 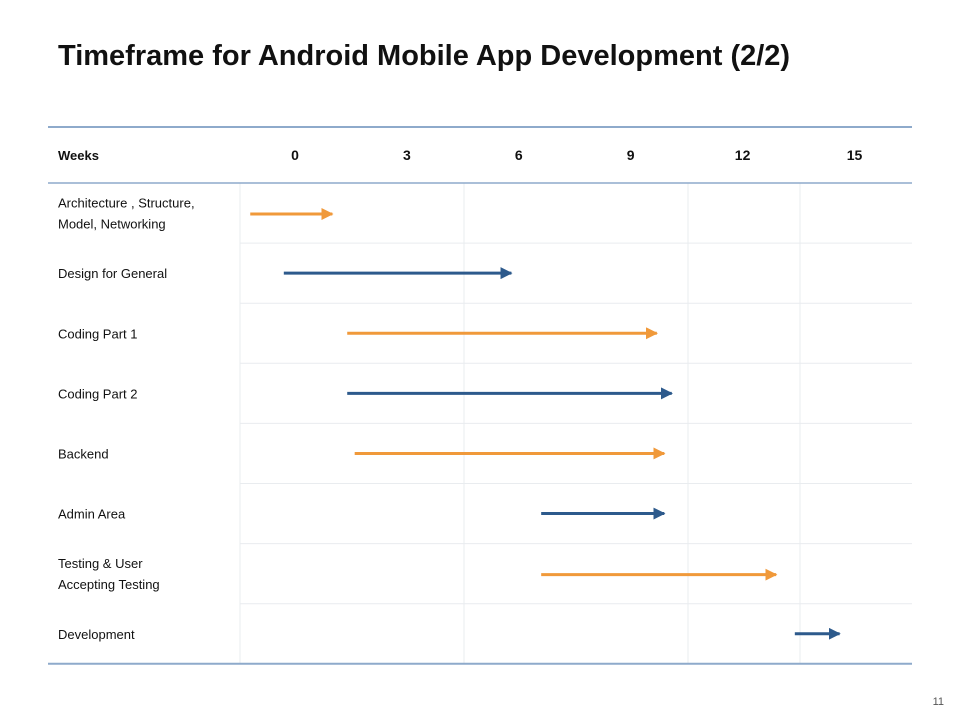 What do you see at coordinates (519, 155) in the screenshot?
I see `tick-label-6: 6` at bounding box center [519, 155].